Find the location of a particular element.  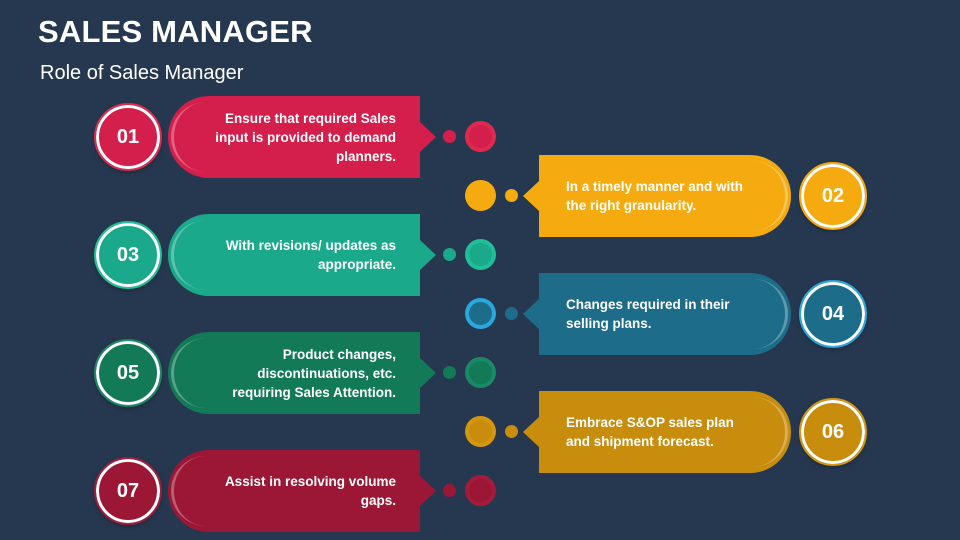

step-number-badge: 03 is located at coordinates (128, 255).